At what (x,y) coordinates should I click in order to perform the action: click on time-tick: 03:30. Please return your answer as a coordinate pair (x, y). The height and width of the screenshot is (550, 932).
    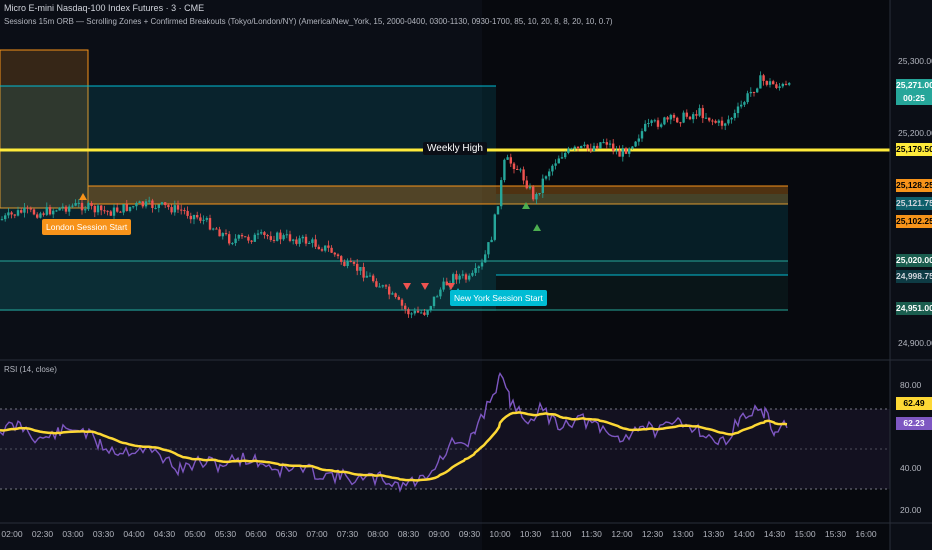
    Looking at the image, I should click on (103, 534).